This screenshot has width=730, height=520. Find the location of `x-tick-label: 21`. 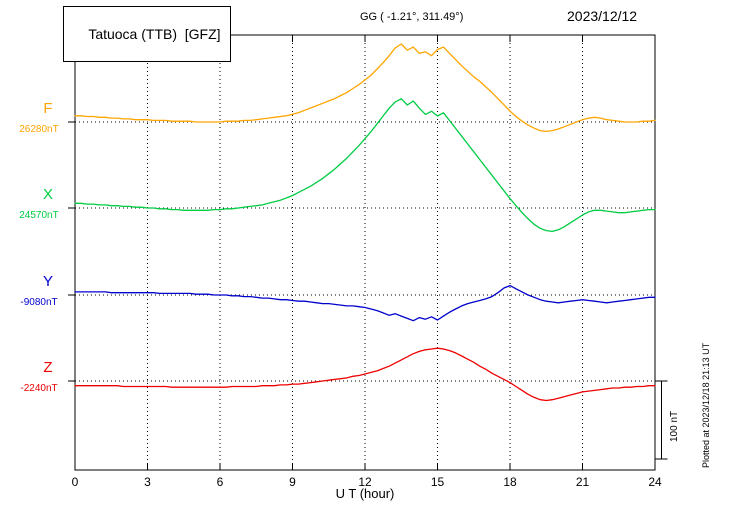

x-tick-label: 21 is located at coordinates (582, 482).